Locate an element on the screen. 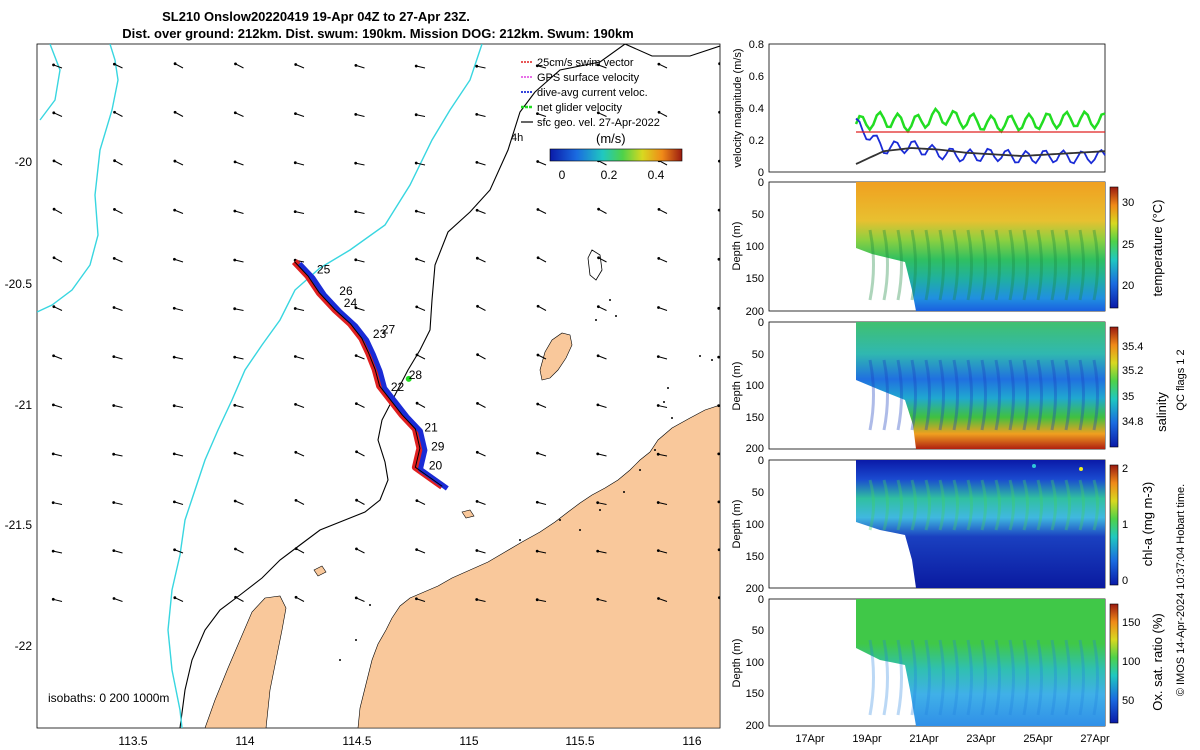  chla-depth-ticks: 0 50 100 150 200 is located at coordinates (755, 525).